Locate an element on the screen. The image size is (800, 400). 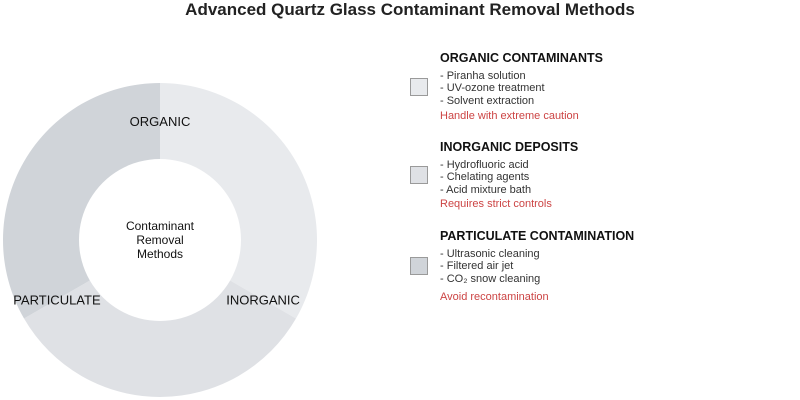
legend-note-organic: Handle with extreme caution is located at coordinates (509, 116).